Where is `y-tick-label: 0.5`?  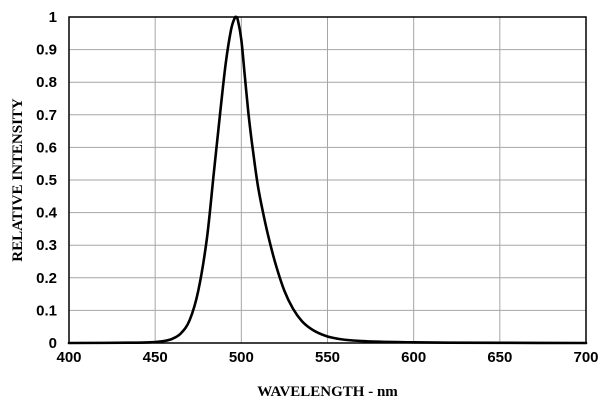 y-tick-label: 0.5 is located at coordinates (46, 180).